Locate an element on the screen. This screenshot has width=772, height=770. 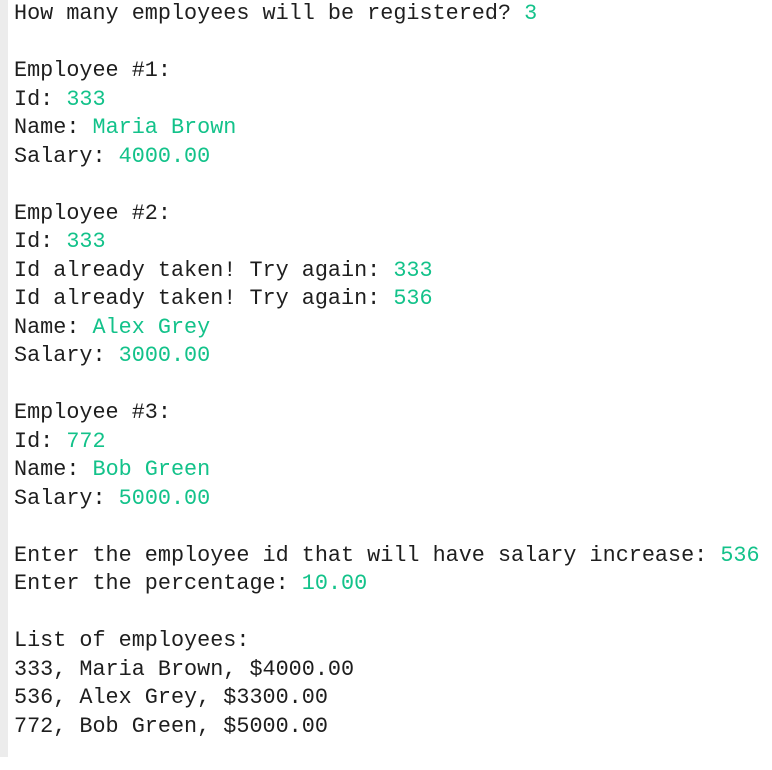
console-line: Salary: 5000.00 is located at coordinates (387, 499).